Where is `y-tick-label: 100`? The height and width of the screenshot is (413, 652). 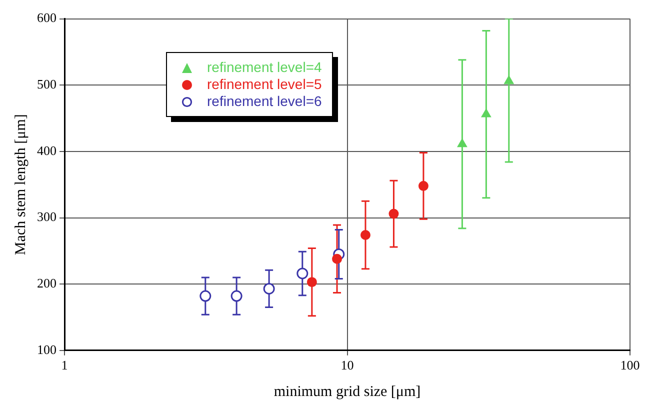
y-tick-label: 100 is located at coordinates (46, 349).